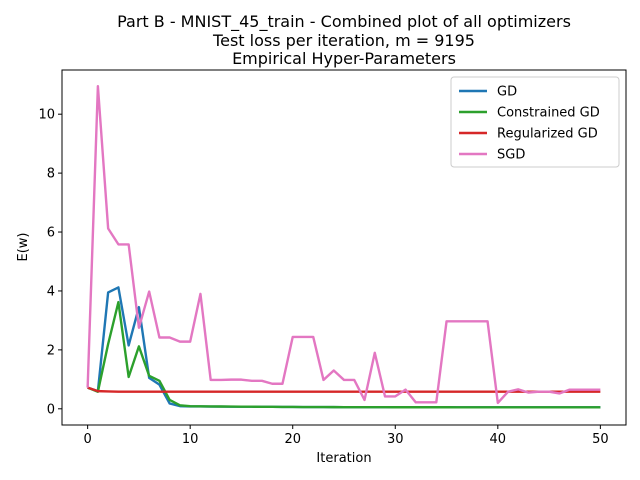  I want to click on x-tick-label: 0, so click(87, 439).